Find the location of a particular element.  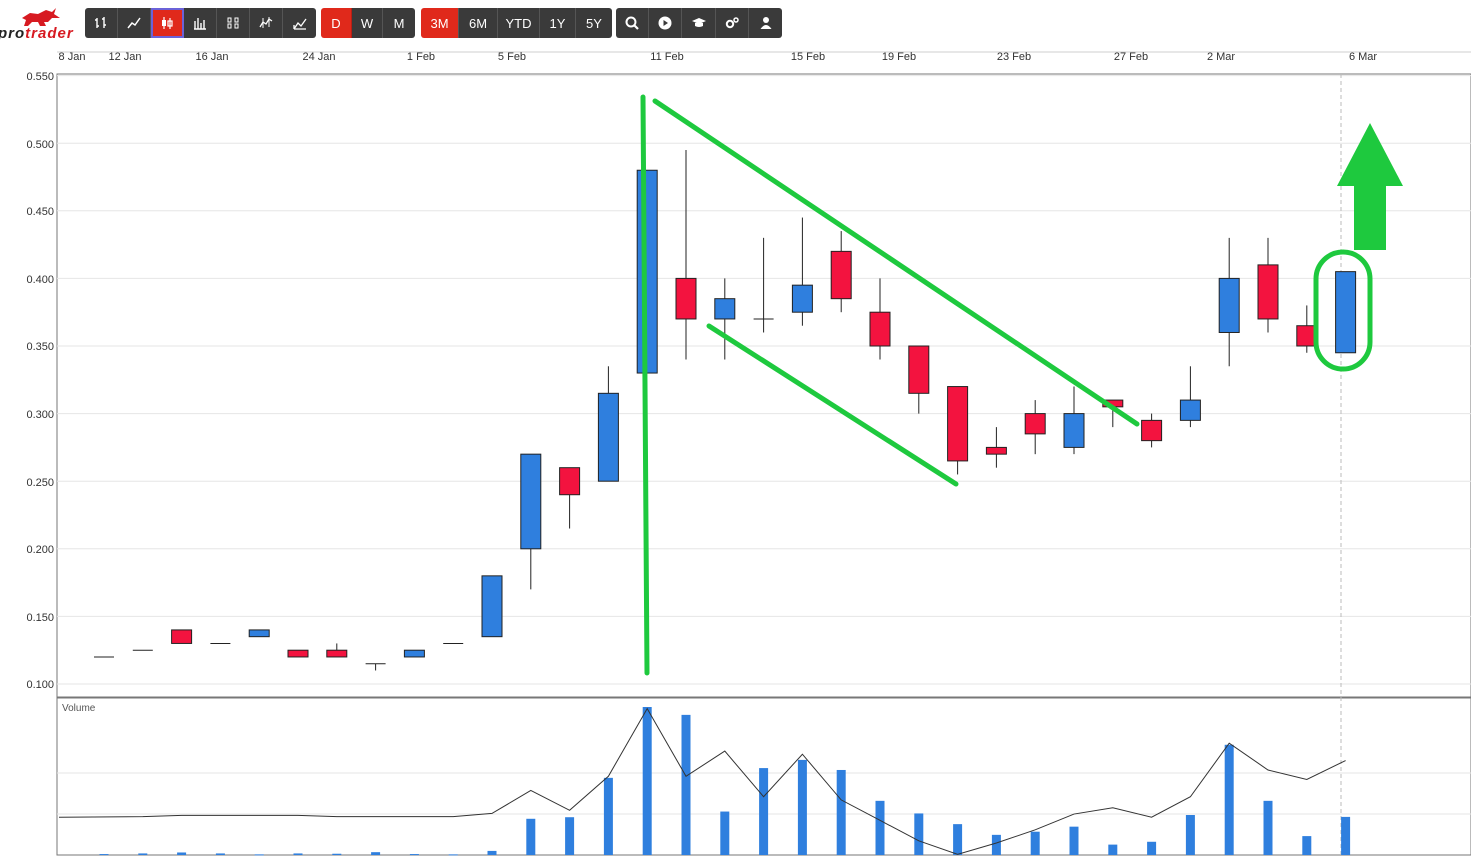

y-tick-label: 0.350 is located at coordinates (40, 347).